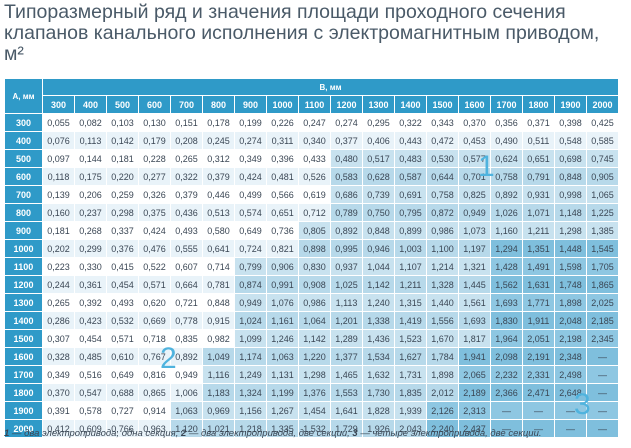 The image size is (631, 448). What do you see at coordinates (314, 374) in the screenshot?
I see `table-cell: 1,298` at bounding box center [314, 374].